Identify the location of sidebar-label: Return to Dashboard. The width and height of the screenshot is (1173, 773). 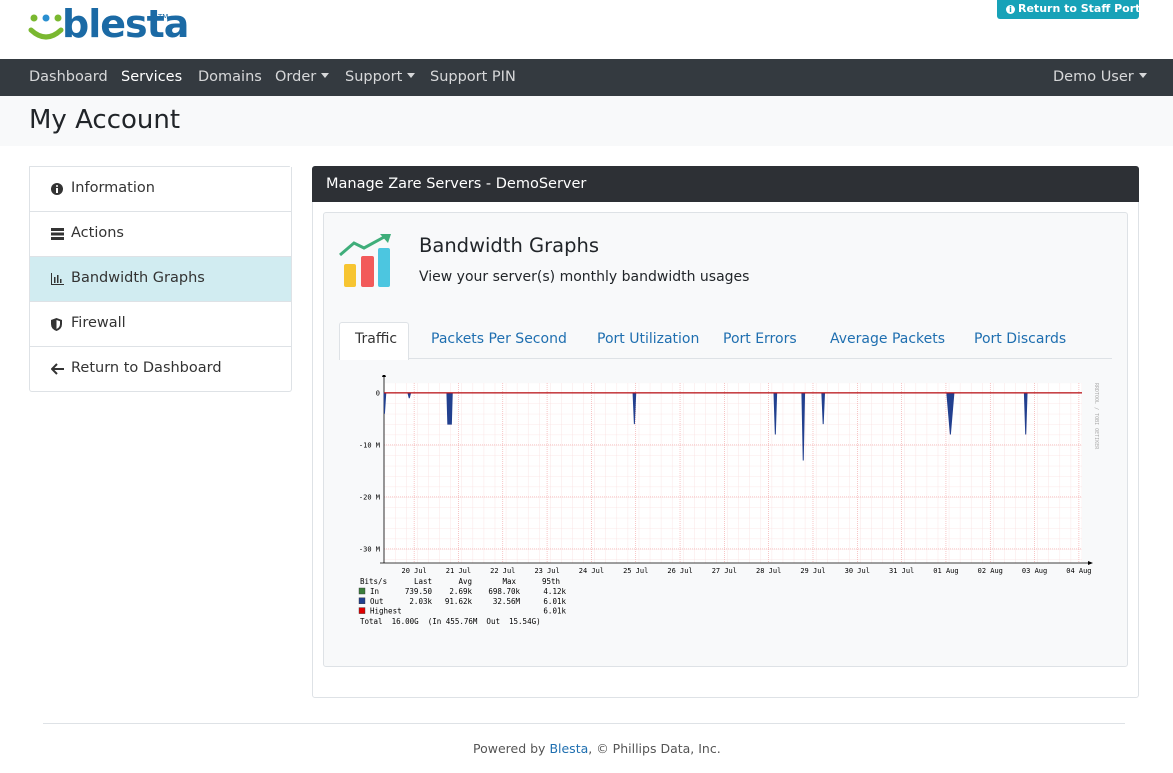
(146, 368).